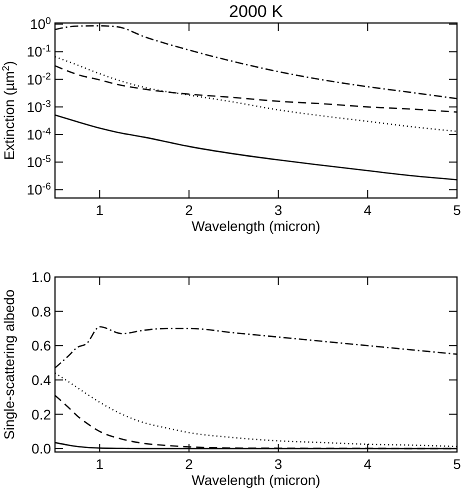  What do you see at coordinates (256, 11) in the screenshot?
I see `chart-title: 2000 K` at bounding box center [256, 11].